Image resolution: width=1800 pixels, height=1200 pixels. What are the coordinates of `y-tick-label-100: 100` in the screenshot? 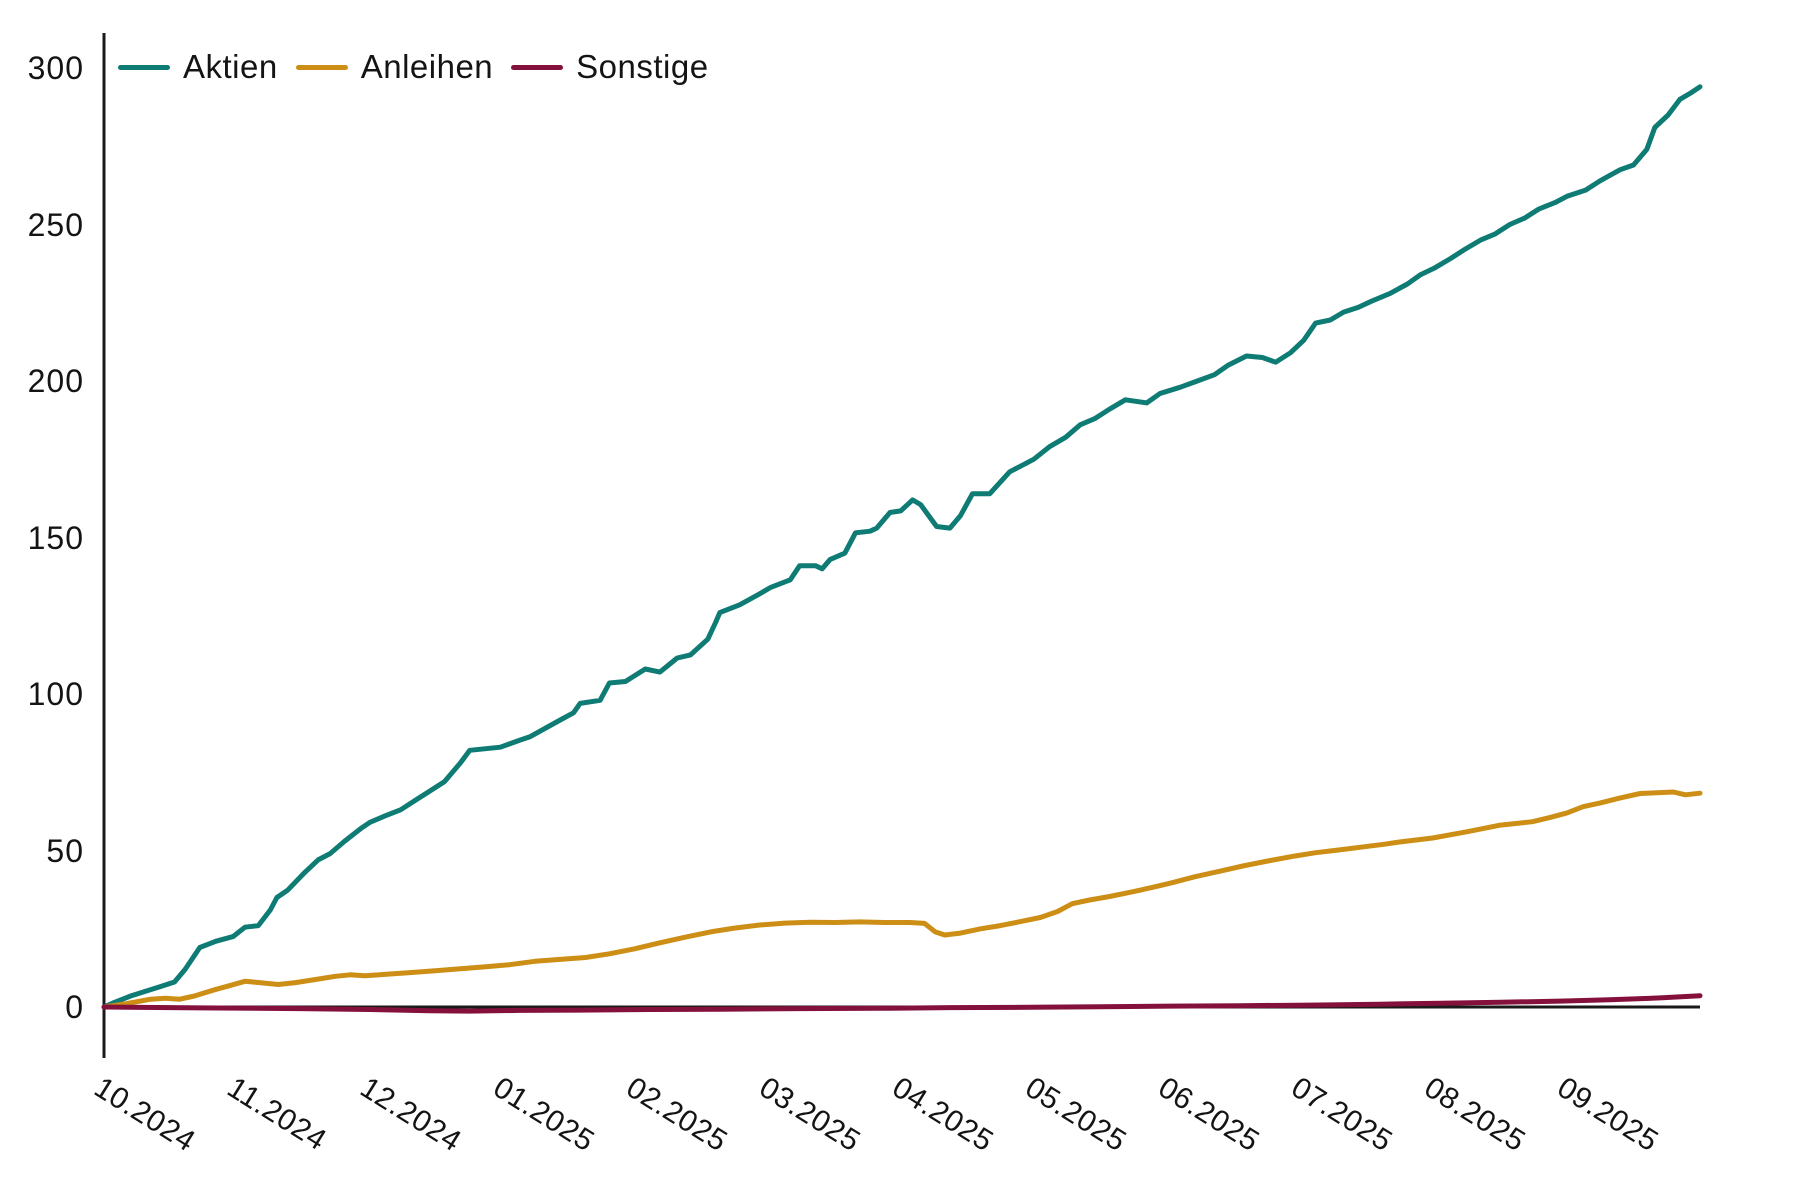 It's located at (55, 694).